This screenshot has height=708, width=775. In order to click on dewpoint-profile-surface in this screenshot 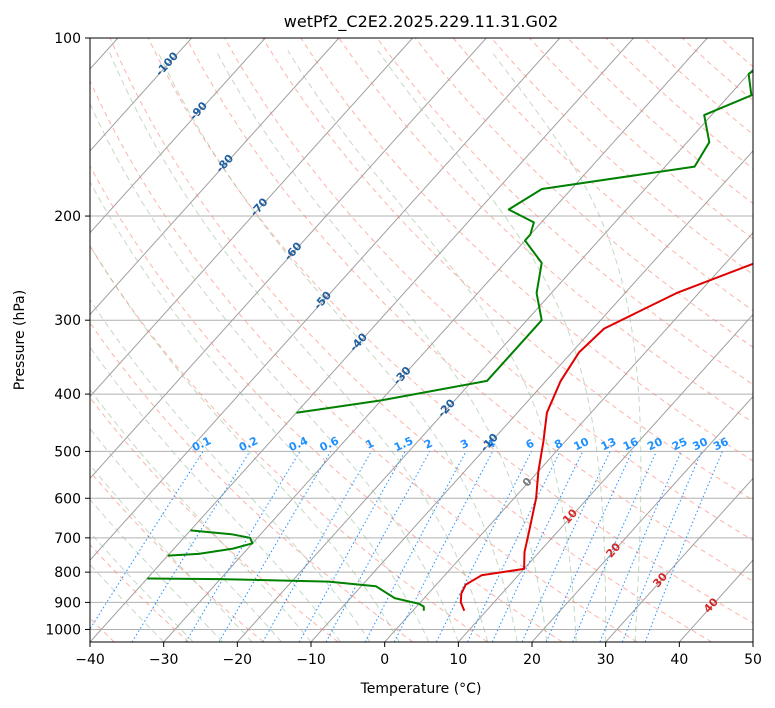, I will do `click(286, 594)`.